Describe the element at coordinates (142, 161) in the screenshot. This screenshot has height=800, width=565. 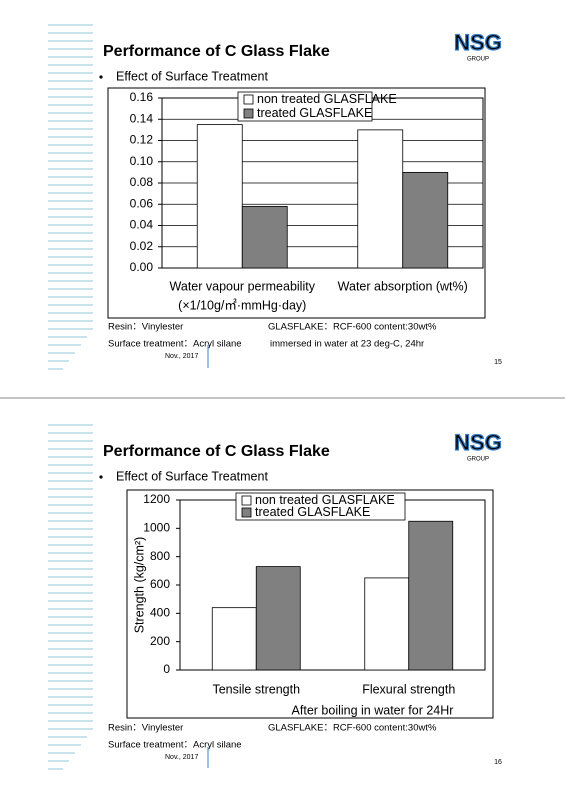
I see `y-tick-label: 0.10` at that location.